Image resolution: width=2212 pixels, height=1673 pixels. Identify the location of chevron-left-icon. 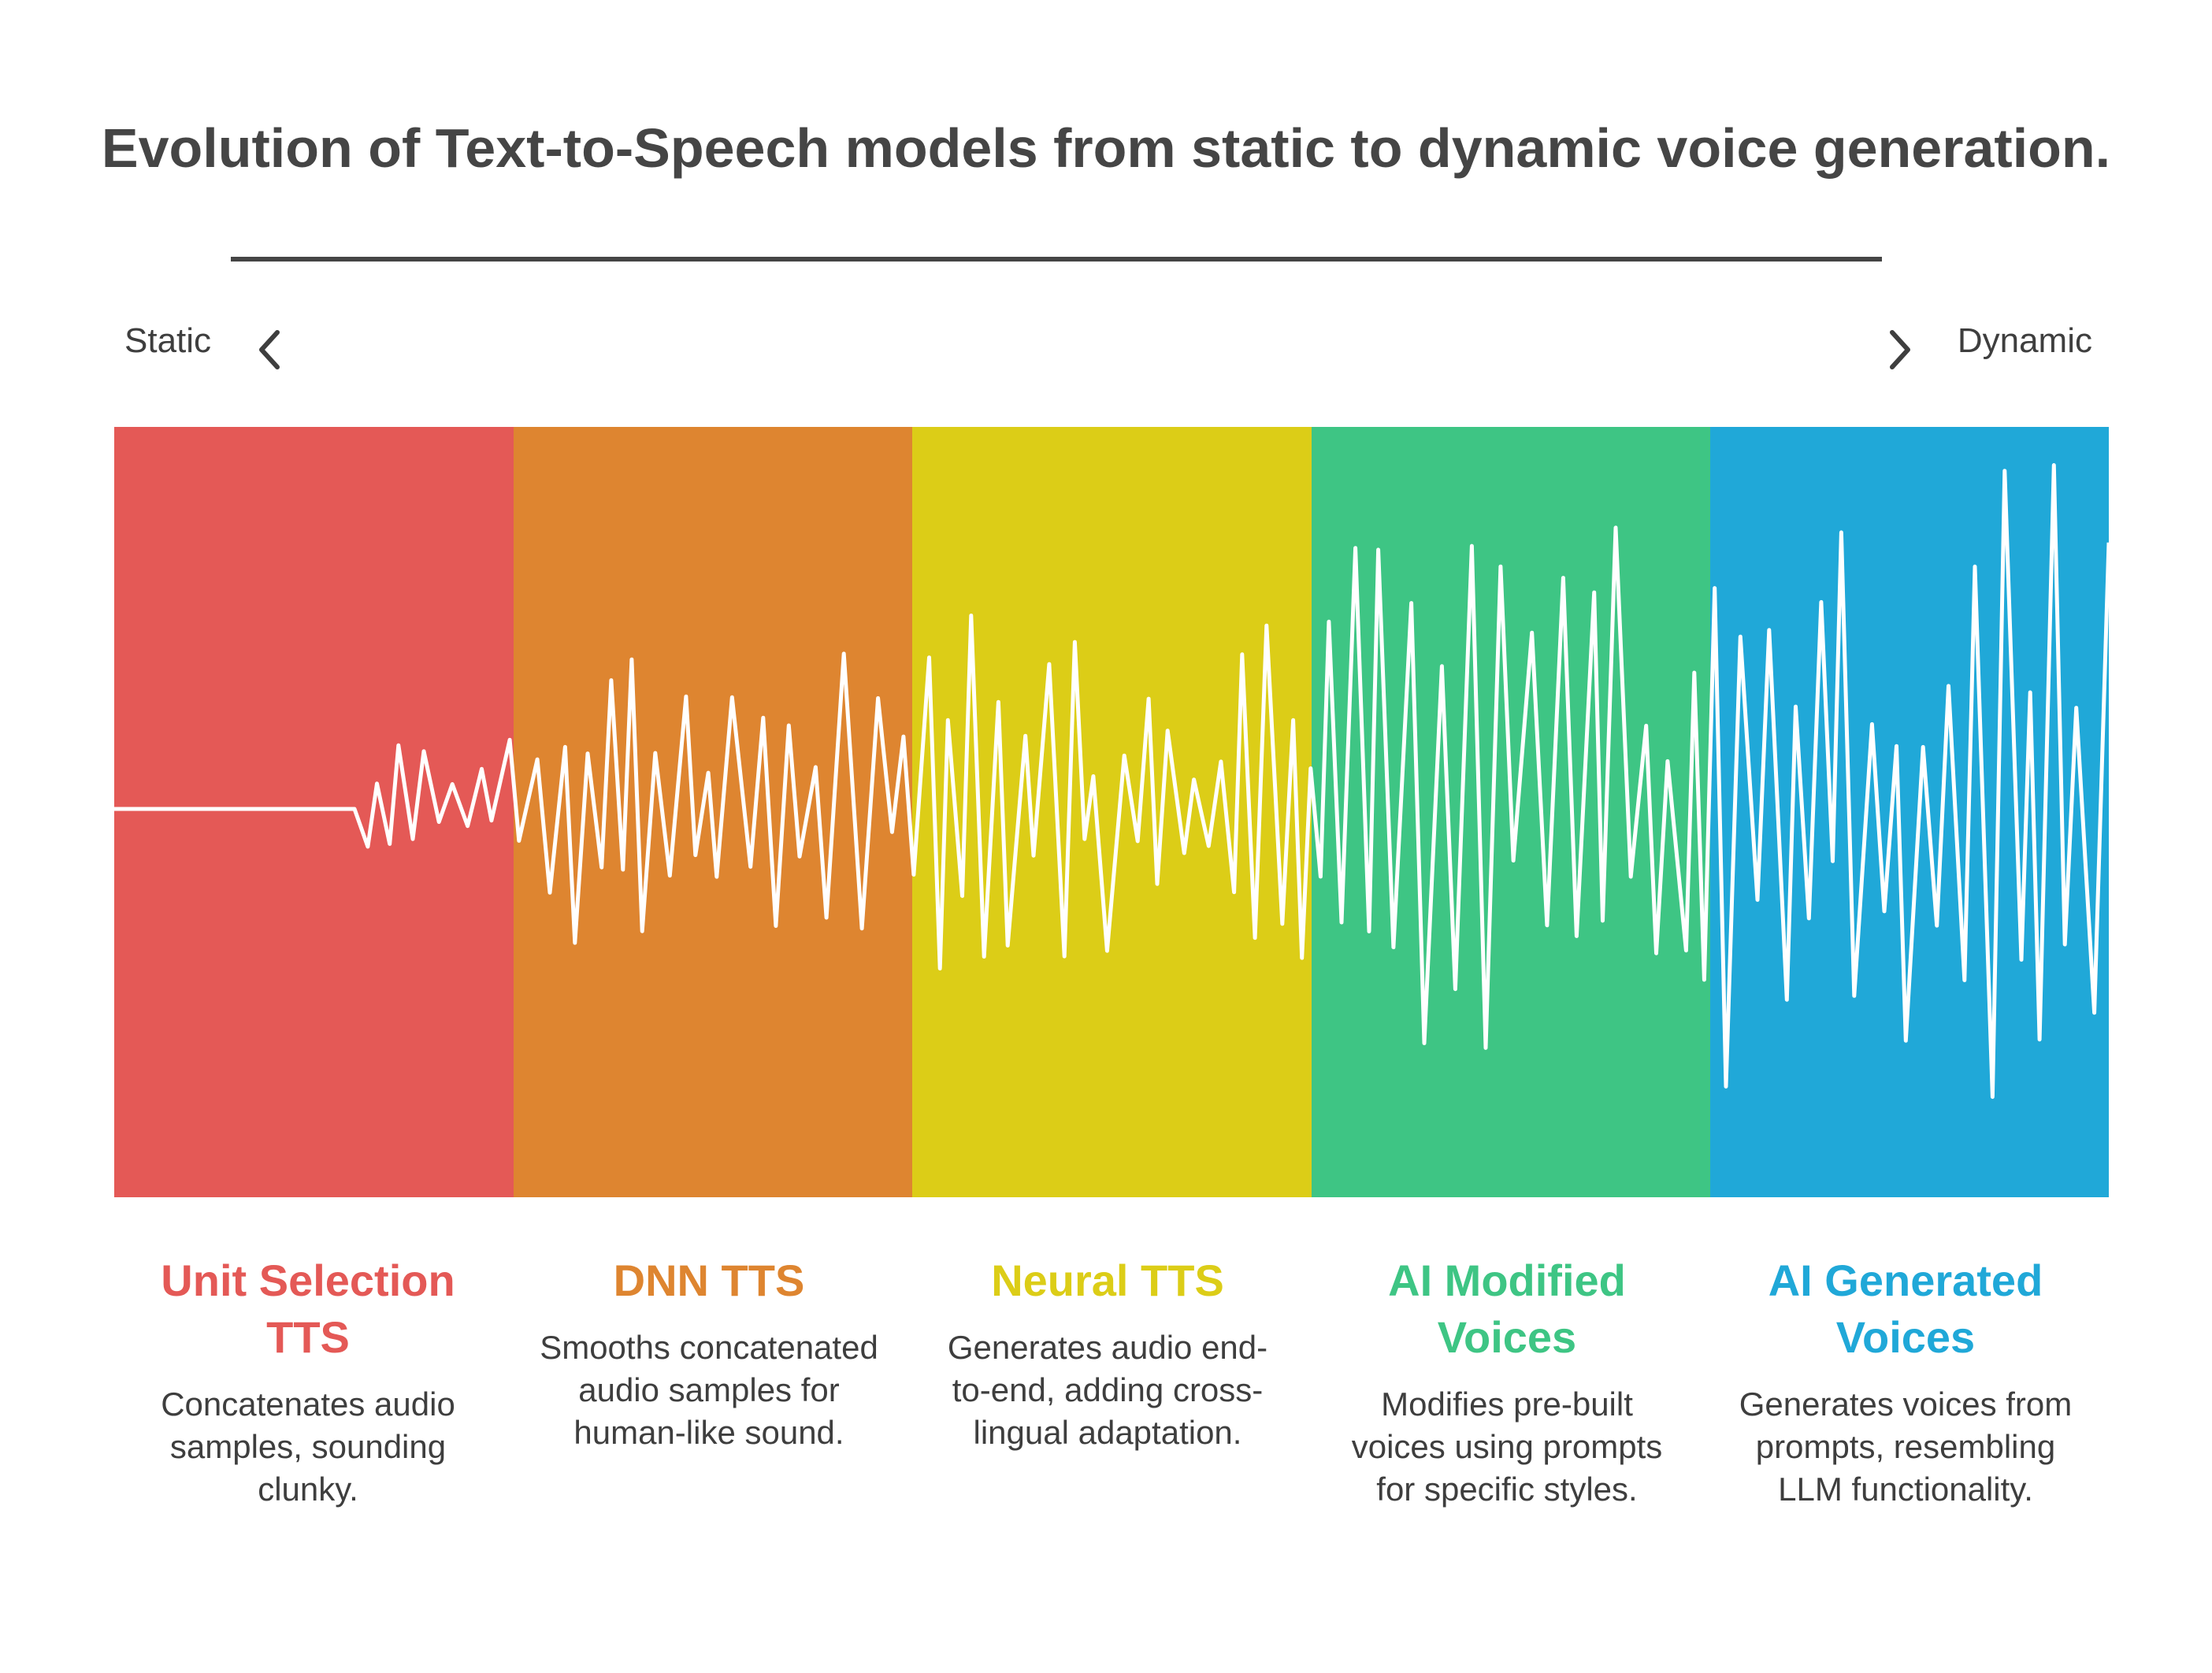
(269, 349).